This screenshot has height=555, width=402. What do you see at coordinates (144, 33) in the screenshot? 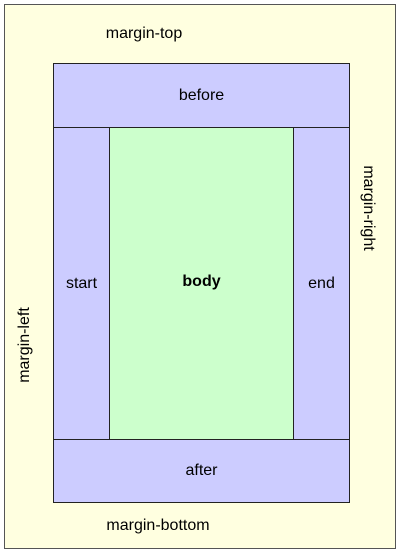
I see `margin-top-label: margin-top` at bounding box center [144, 33].